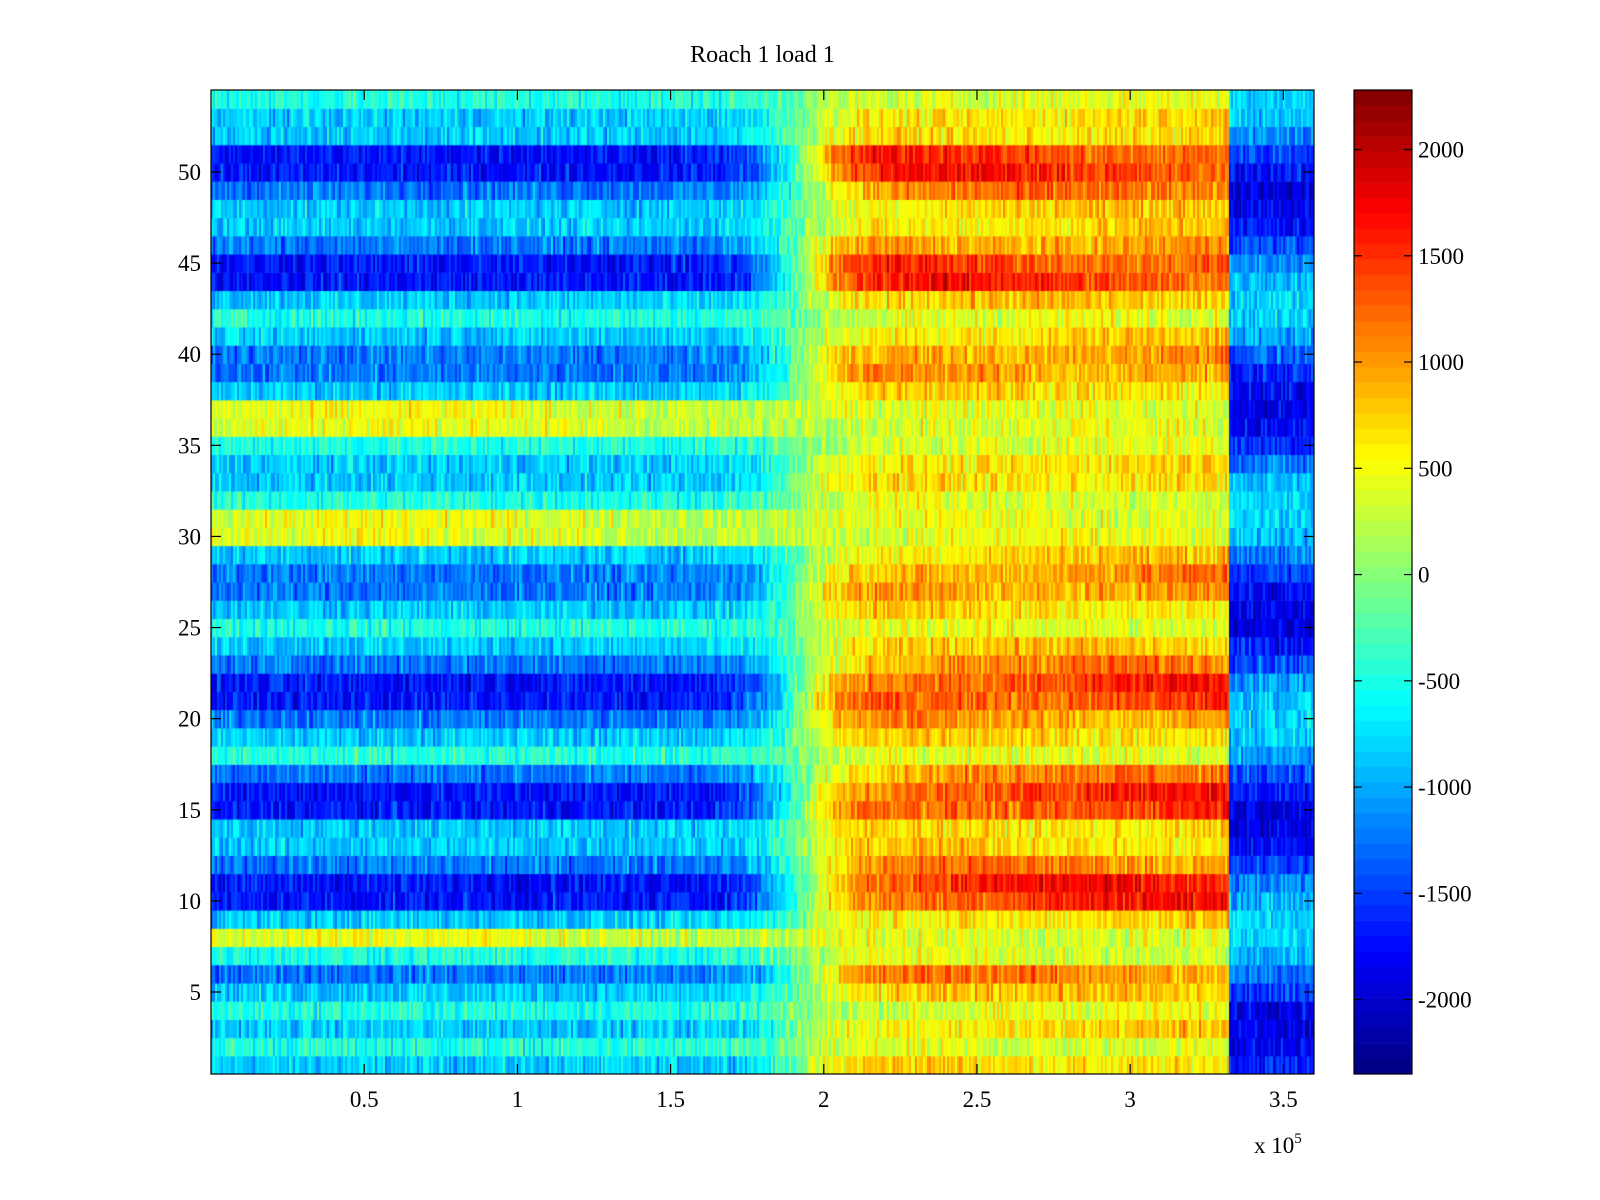 This screenshot has height=1200, width=1600. What do you see at coordinates (189, 719) in the screenshot?
I see `y-tick-label: 20` at bounding box center [189, 719].